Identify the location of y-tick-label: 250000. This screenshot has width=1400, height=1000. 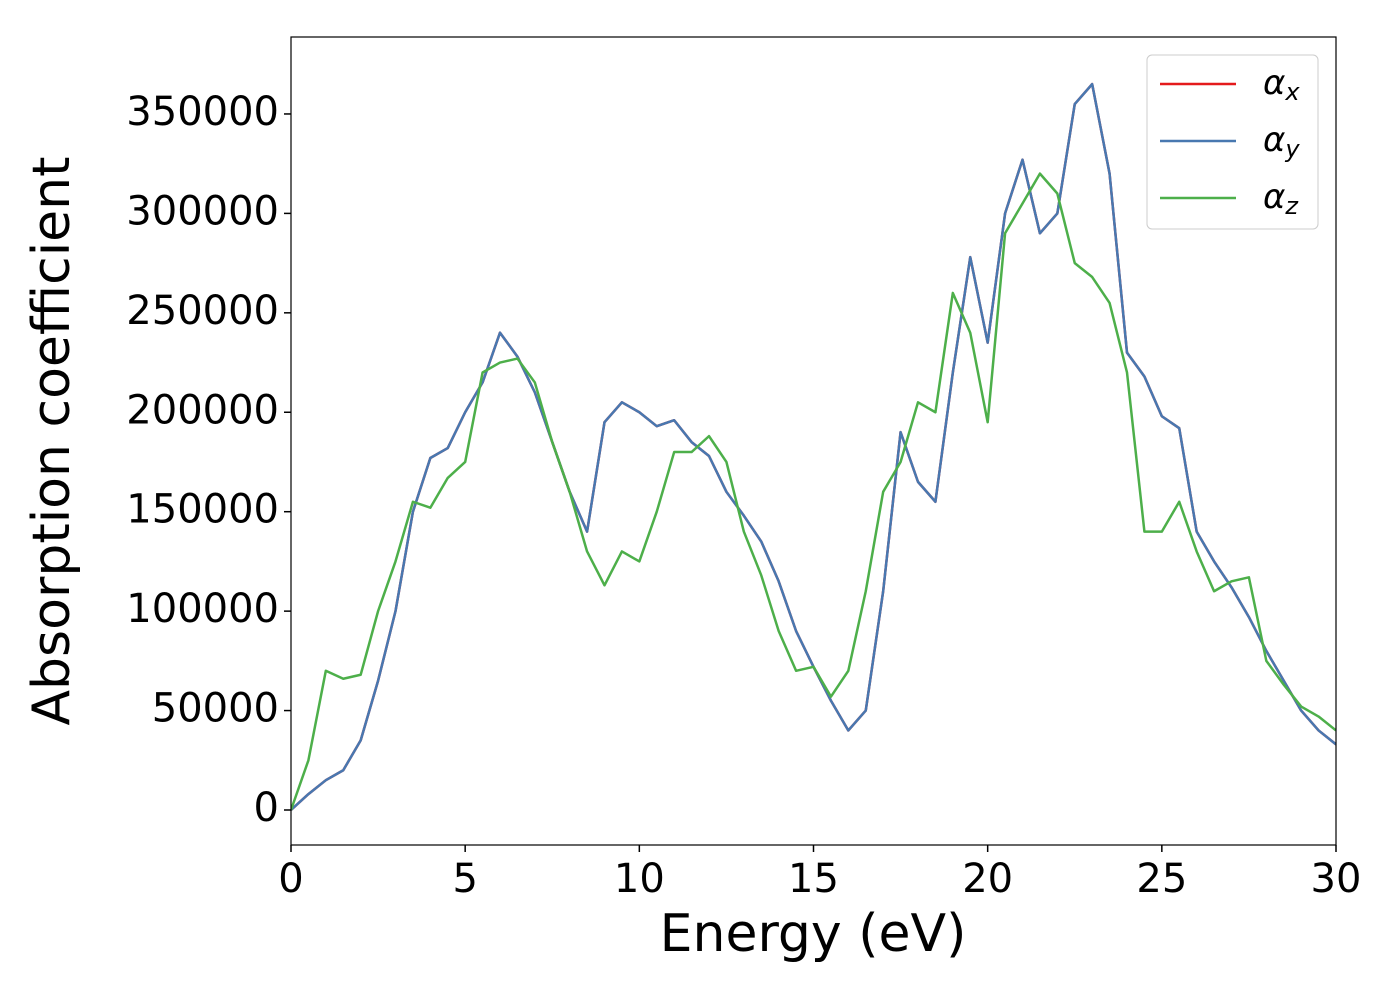
(202, 311).